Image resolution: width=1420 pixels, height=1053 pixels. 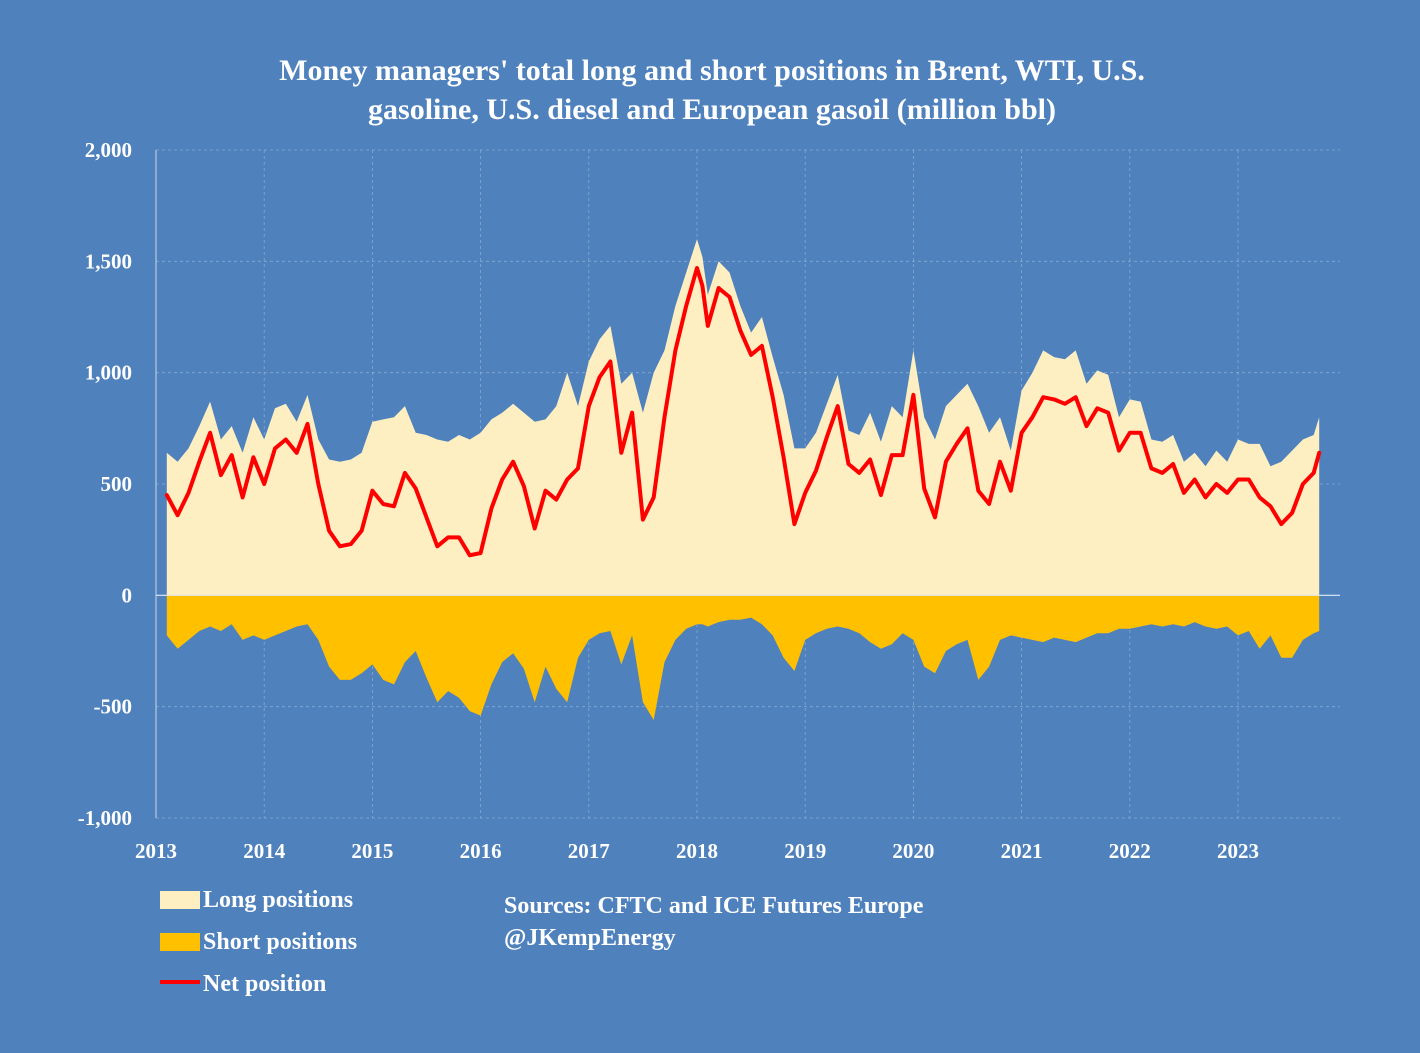 What do you see at coordinates (743, 657) in the screenshot?
I see `short-positions-area` at bounding box center [743, 657].